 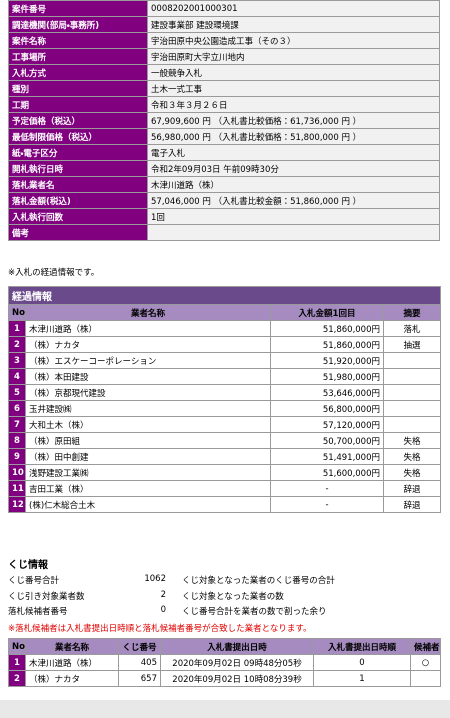 I want to click on column-header: 候補者, so click(x=425, y=646).